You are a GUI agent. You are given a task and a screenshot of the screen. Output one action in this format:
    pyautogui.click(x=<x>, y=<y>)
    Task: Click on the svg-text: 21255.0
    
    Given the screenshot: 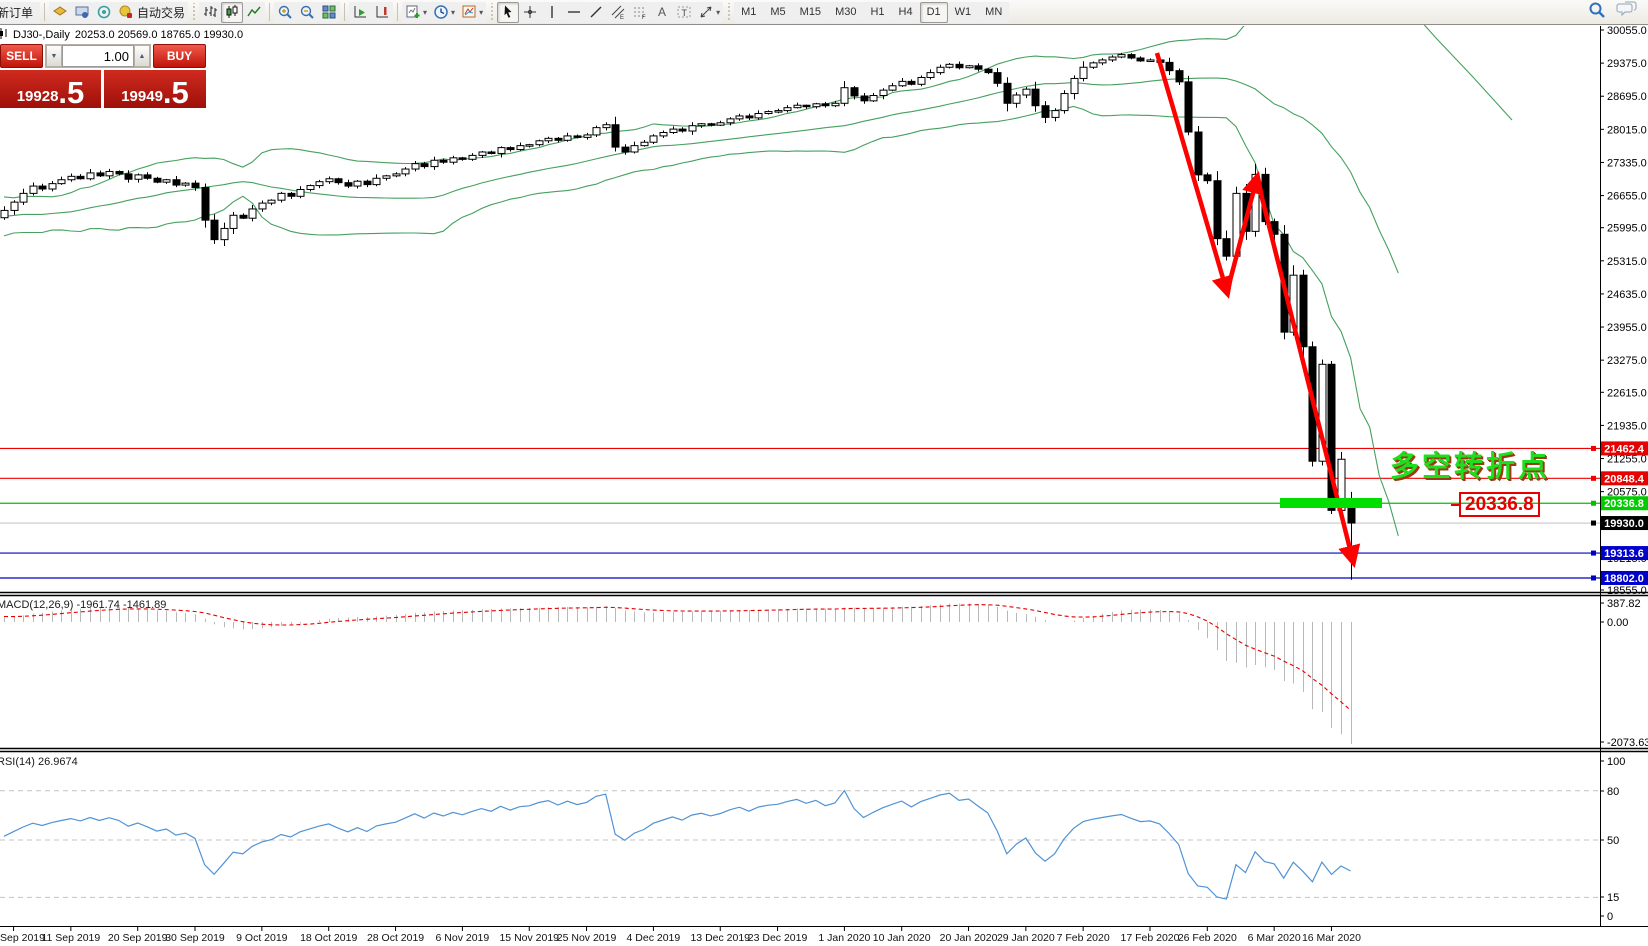 What is the action you would take?
    pyautogui.click(x=1627, y=460)
    